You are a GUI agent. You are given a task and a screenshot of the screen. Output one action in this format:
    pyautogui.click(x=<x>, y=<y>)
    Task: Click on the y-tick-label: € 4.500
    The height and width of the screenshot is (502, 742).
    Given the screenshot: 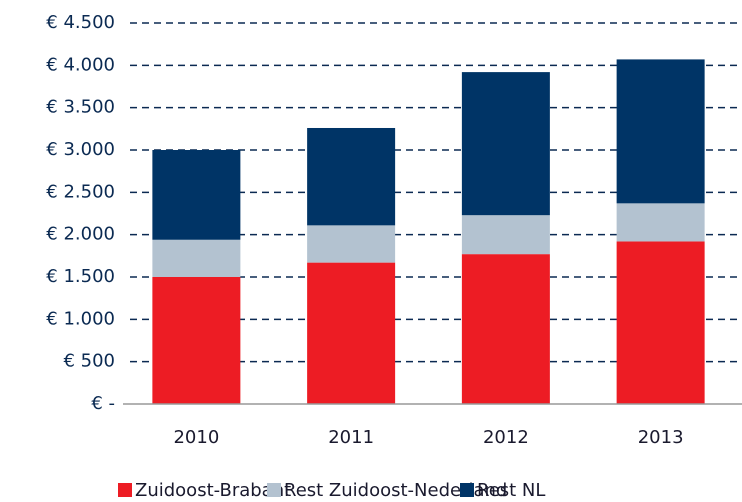 What is the action you would take?
    pyautogui.click(x=80, y=22)
    